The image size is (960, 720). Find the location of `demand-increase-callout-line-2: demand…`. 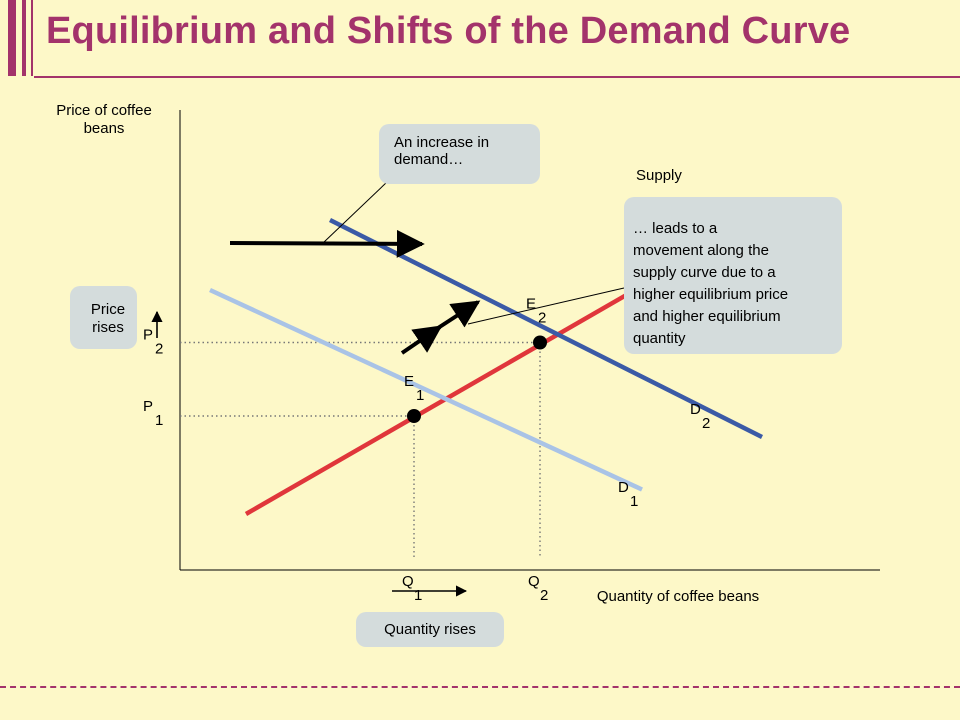

demand-increase-callout-line-2: demand… is located at coordinates (428, 159).